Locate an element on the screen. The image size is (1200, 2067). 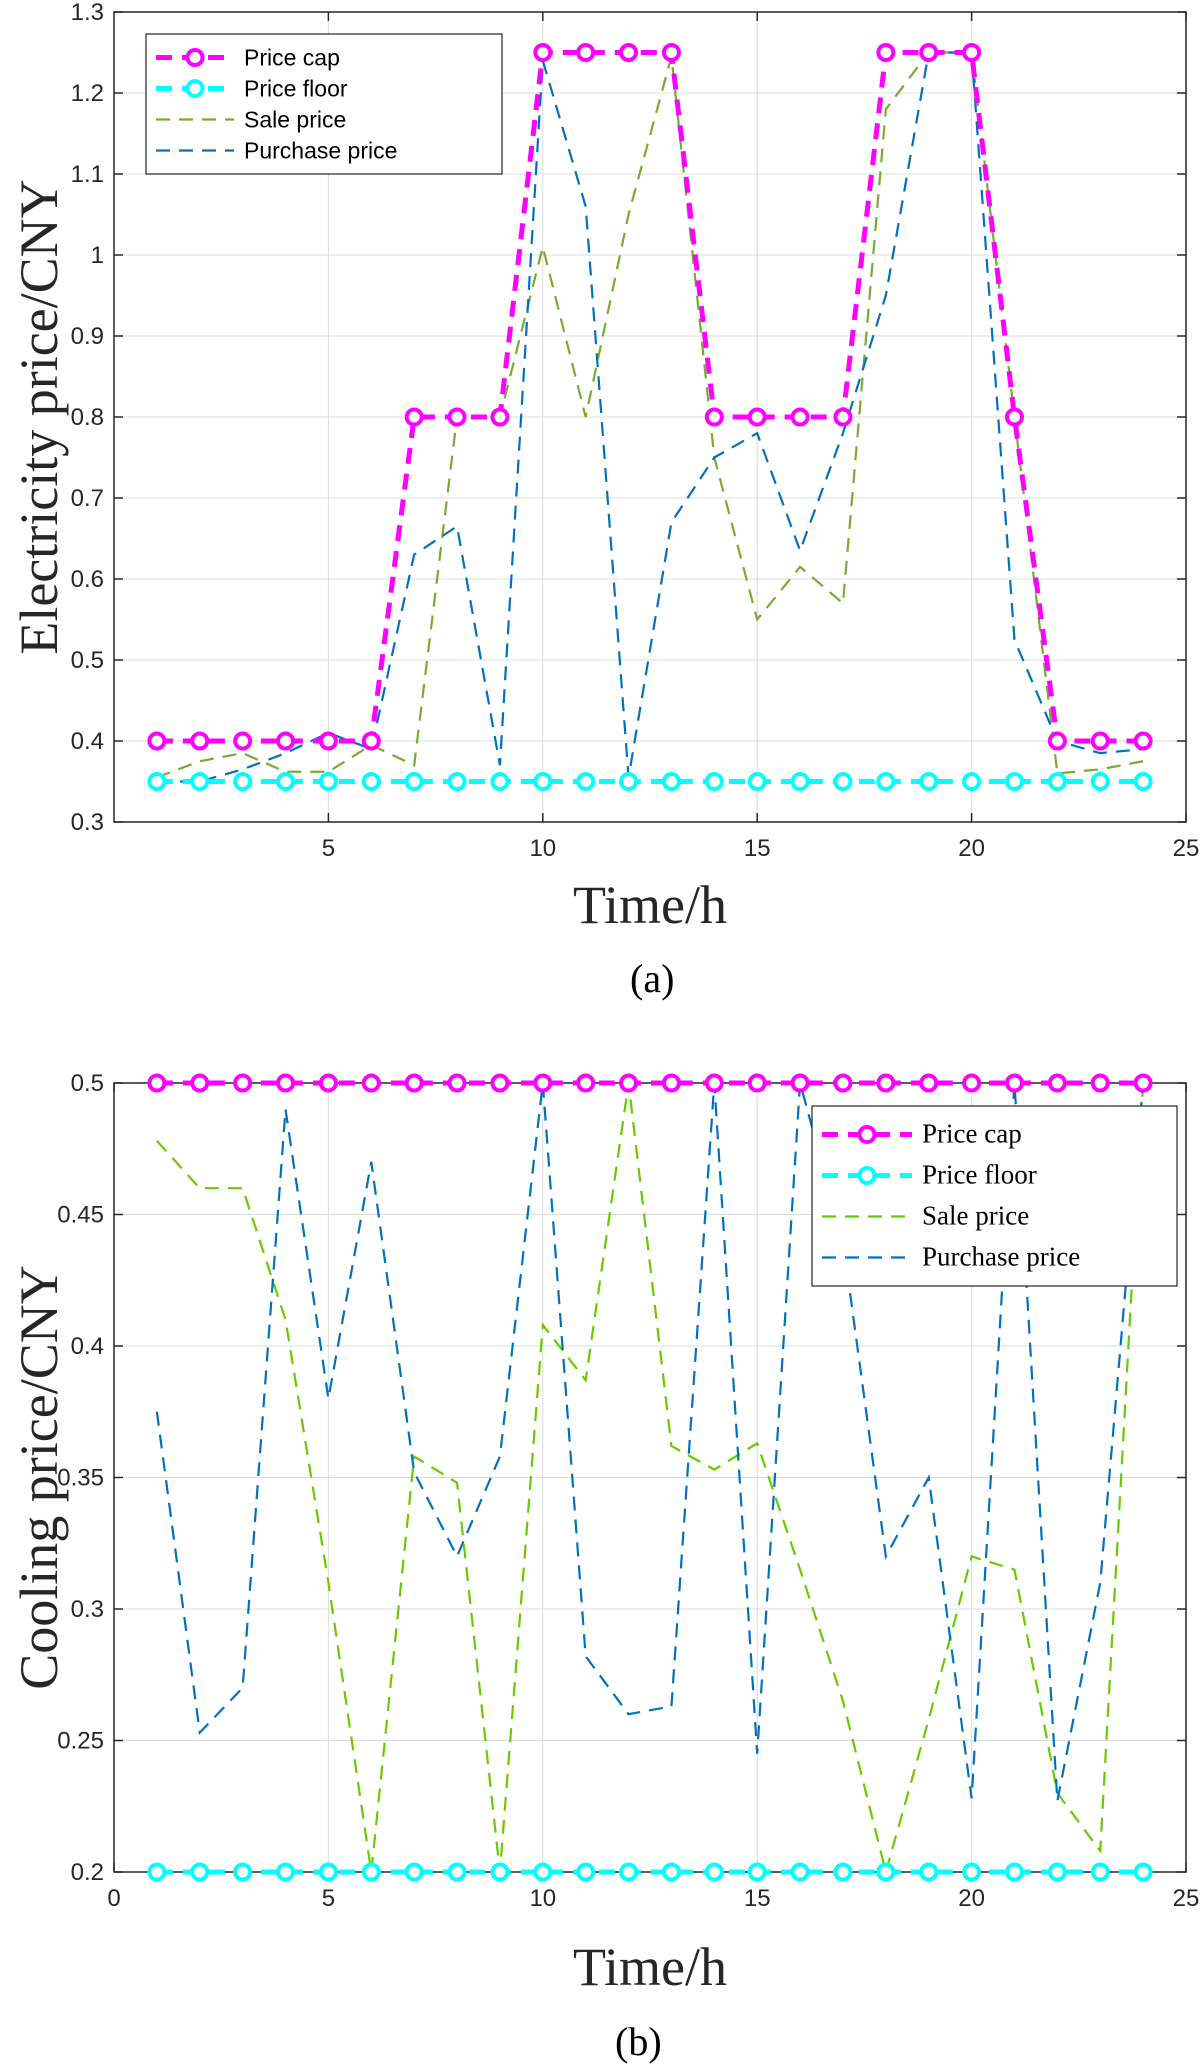
chart-b-caption: (b) is located at coordinates (638, 2041).